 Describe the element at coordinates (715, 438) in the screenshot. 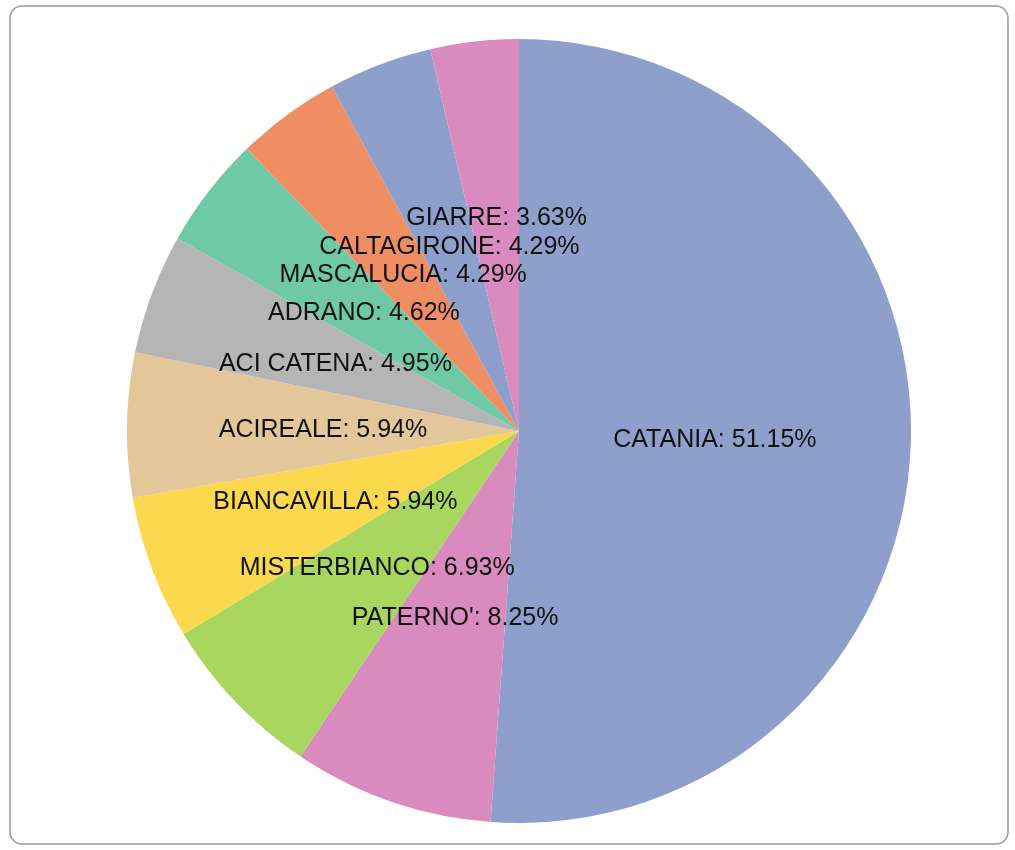

I see `slice-label: CATANIA: 51.15%` at that location.